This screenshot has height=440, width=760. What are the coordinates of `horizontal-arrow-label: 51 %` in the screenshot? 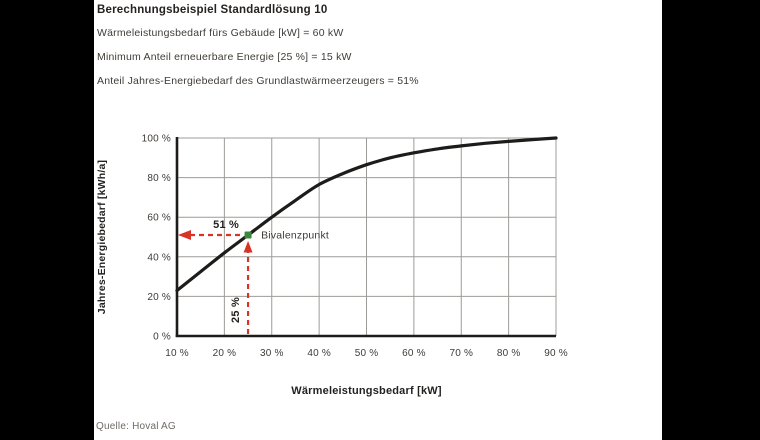 It's located at (226, 225).